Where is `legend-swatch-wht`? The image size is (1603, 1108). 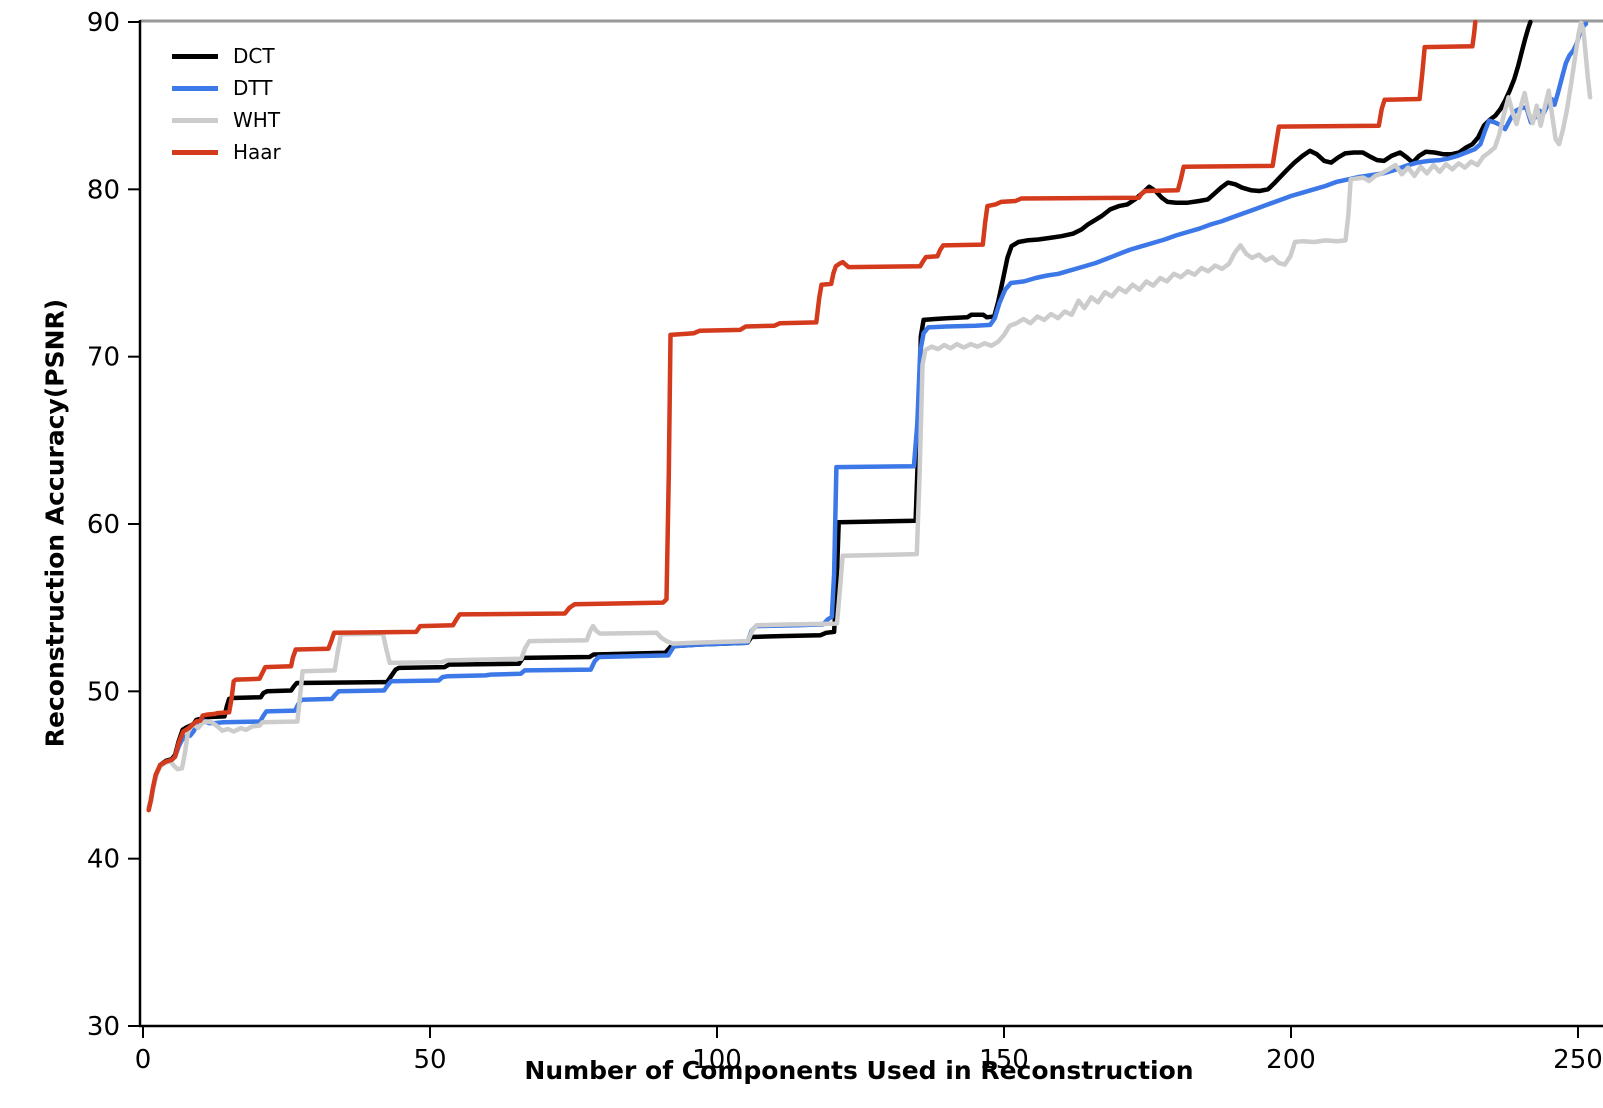
legend-swatch-wht is located at coordinates (195, 120).